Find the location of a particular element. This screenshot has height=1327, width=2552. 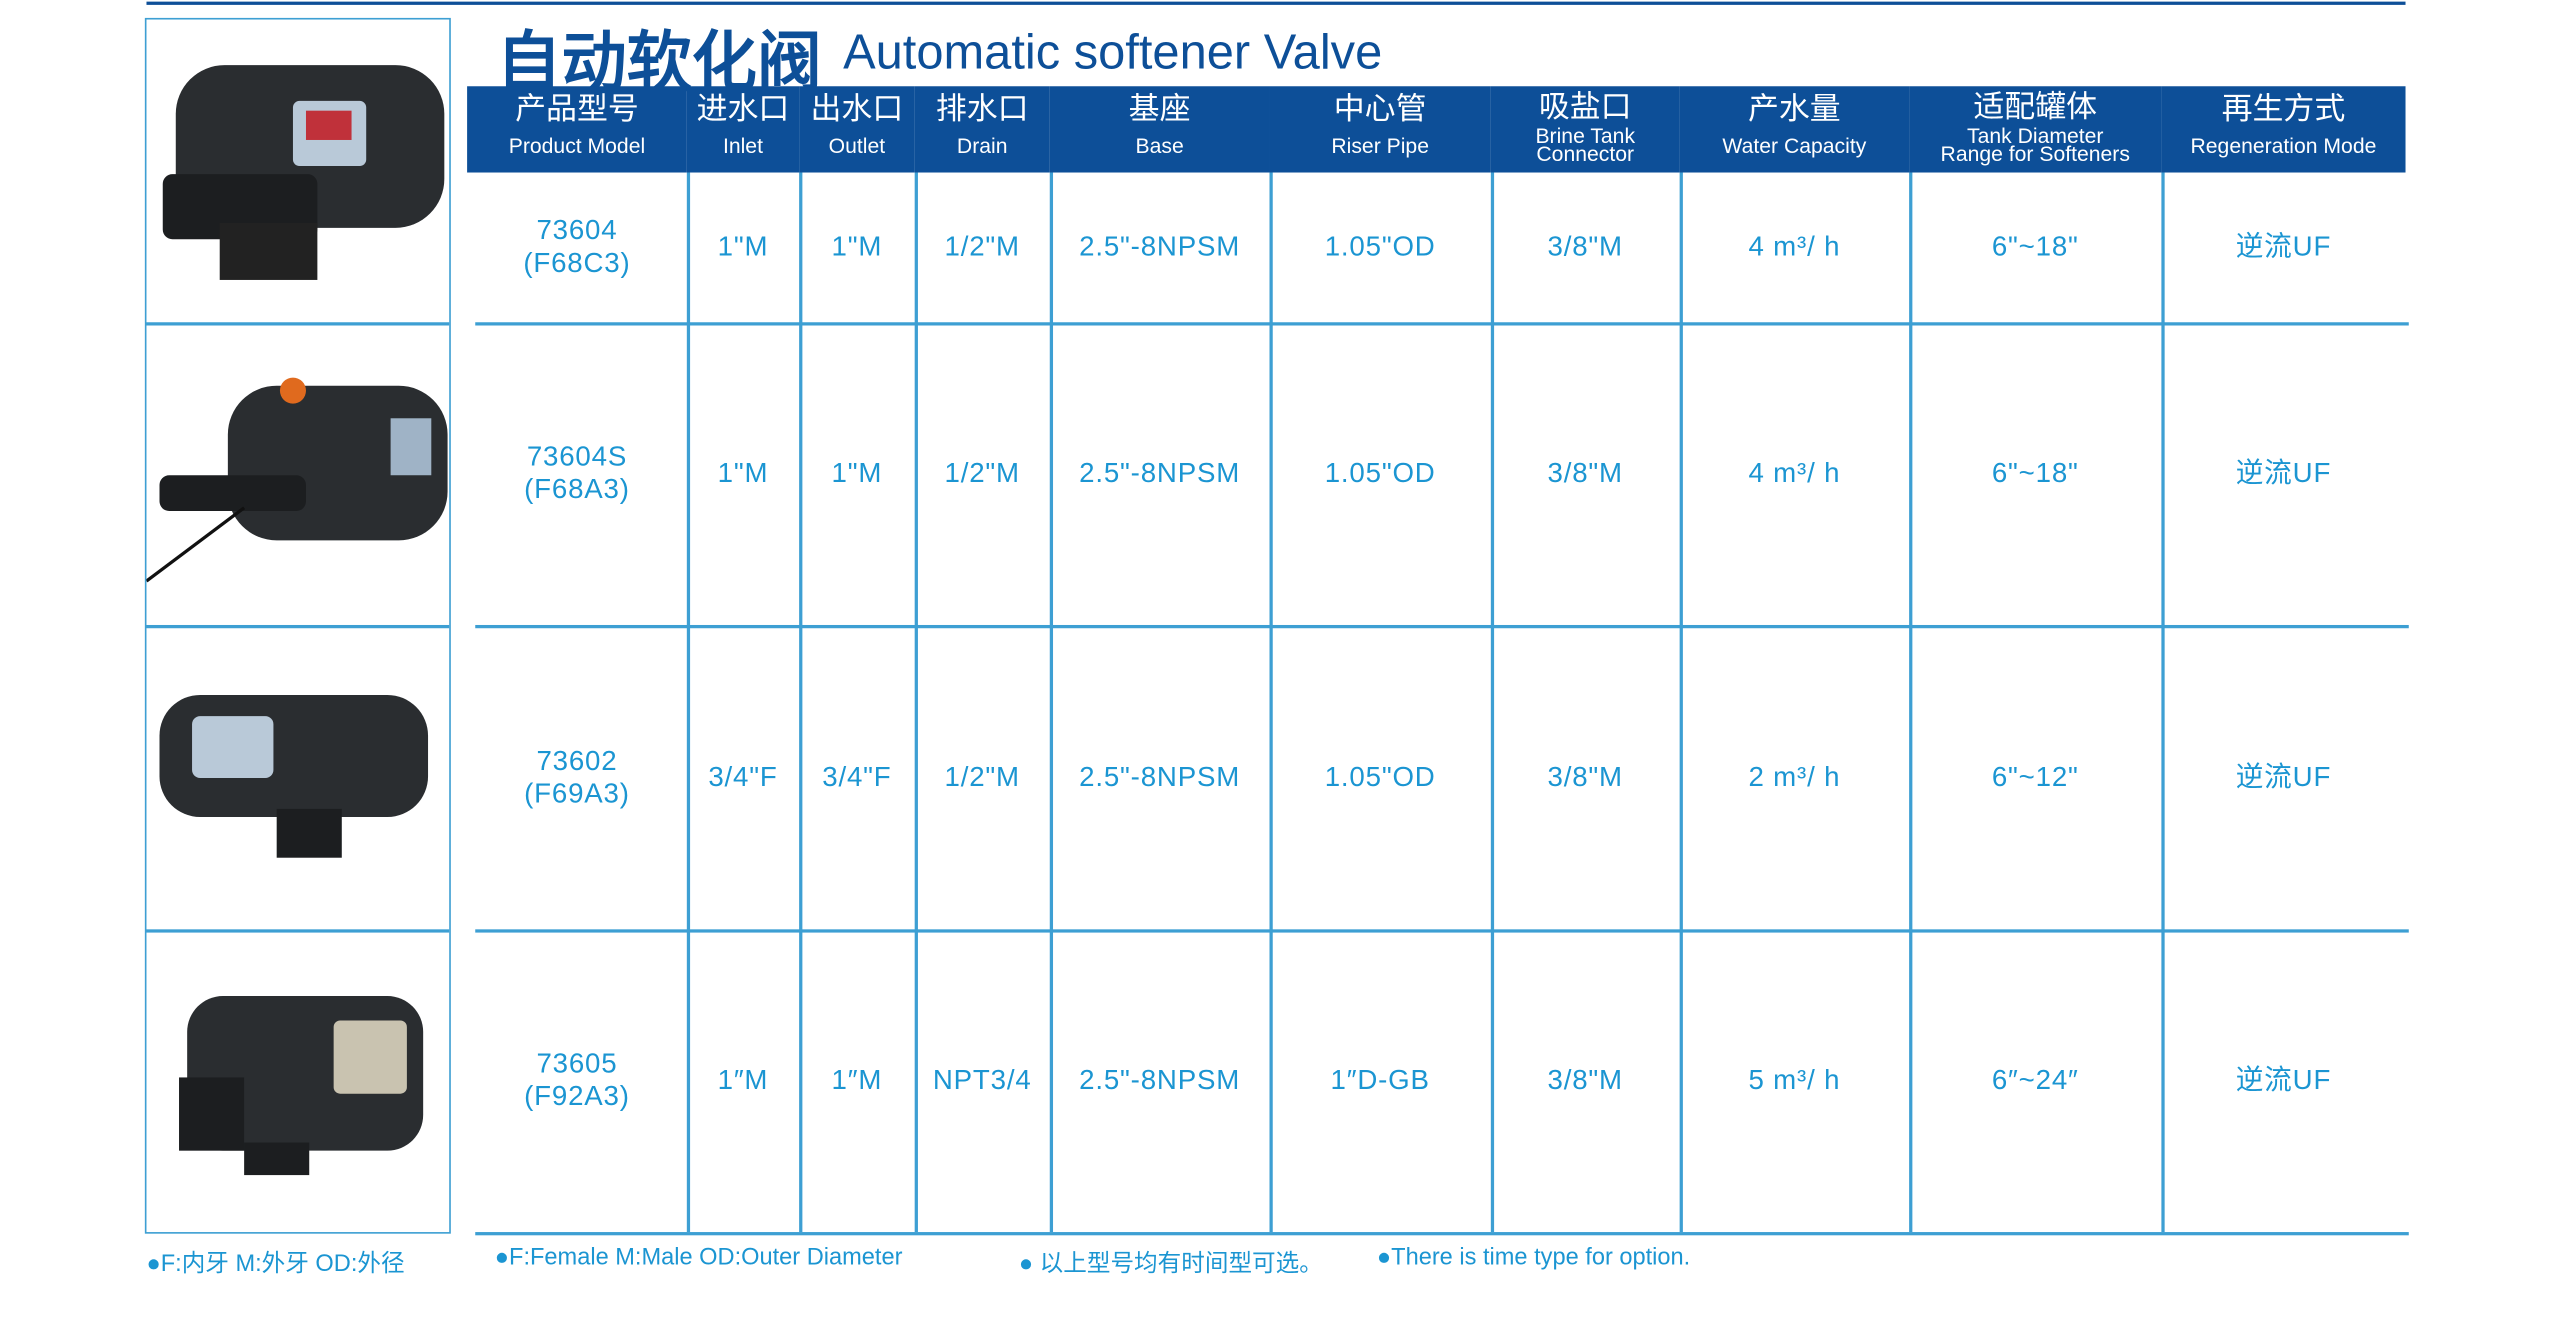

header-en: Inlet is located at coordinates (742, 145).